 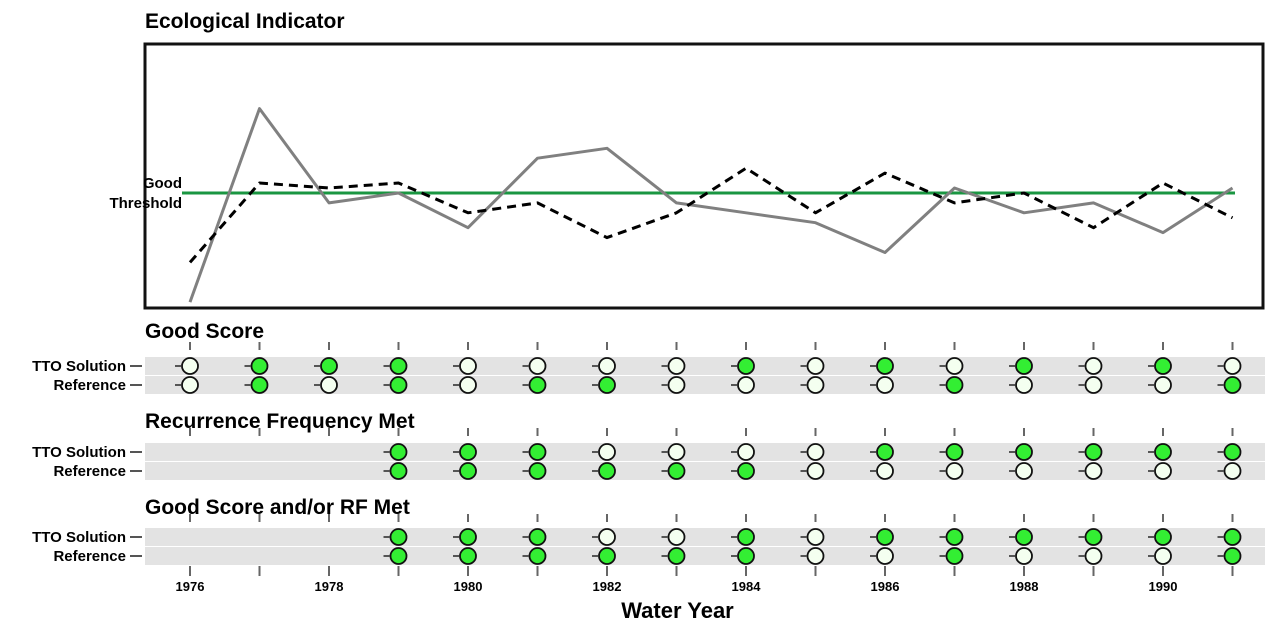 I want to click on threshold-label-line-1: Good, so click(x=162, y=183).